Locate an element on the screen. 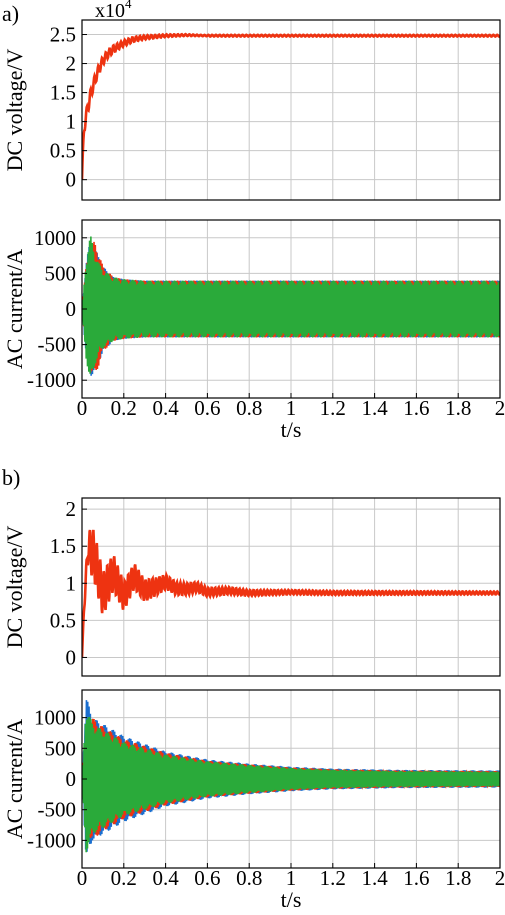  y-multiplier-base: x10 is located at coordinates (110, 11).